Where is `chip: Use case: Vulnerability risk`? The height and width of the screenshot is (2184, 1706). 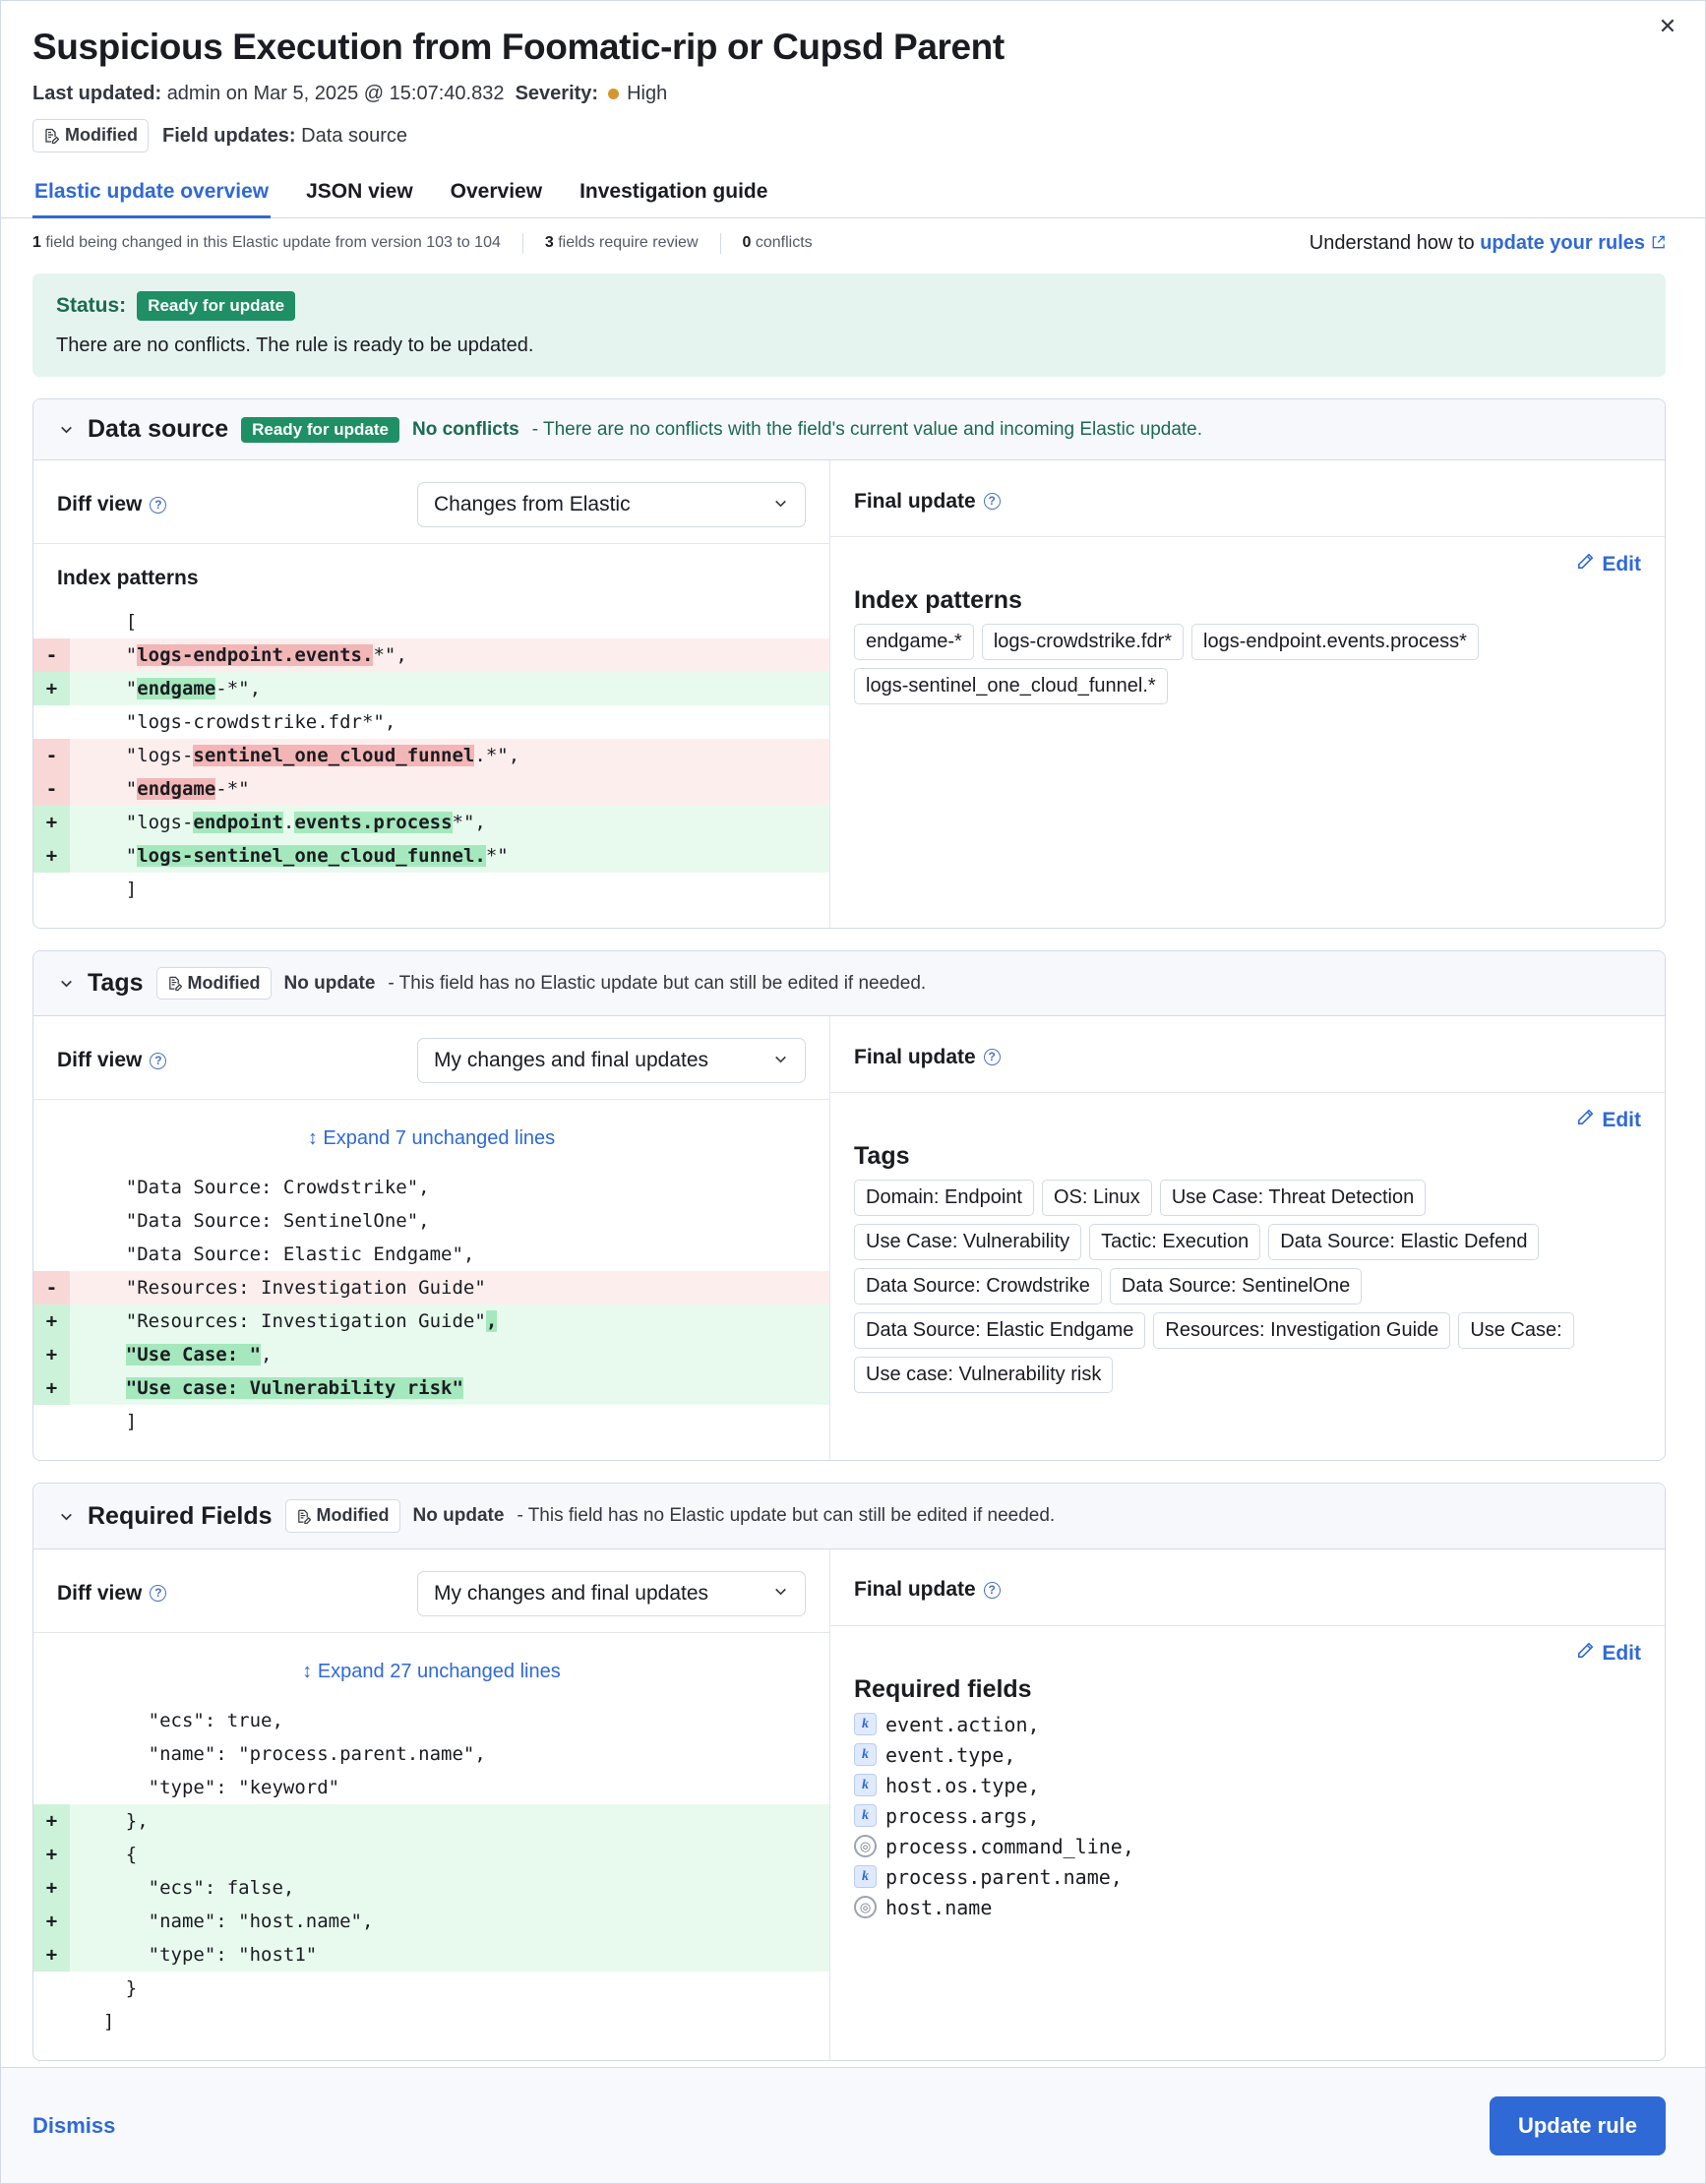 chip: Use case: Vulnerability risk is located at coordinates (984, 1375).